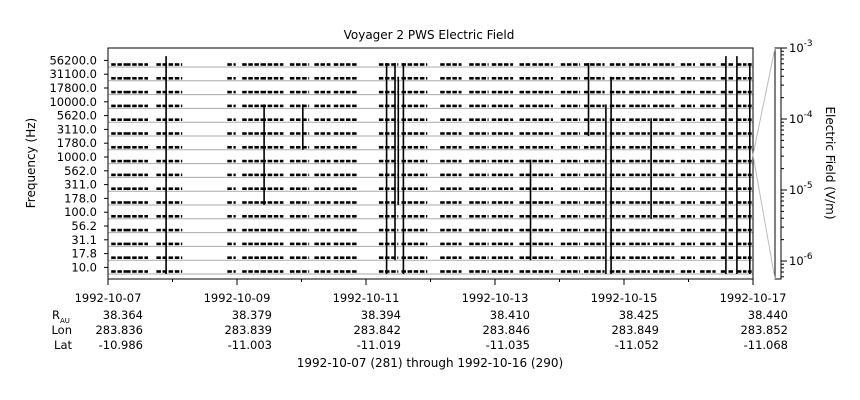 The image size is (860, 400). Describe the element at coordinates (377, 330) in the screenshot. I see `ephemeris-value: 283.842` at that location.